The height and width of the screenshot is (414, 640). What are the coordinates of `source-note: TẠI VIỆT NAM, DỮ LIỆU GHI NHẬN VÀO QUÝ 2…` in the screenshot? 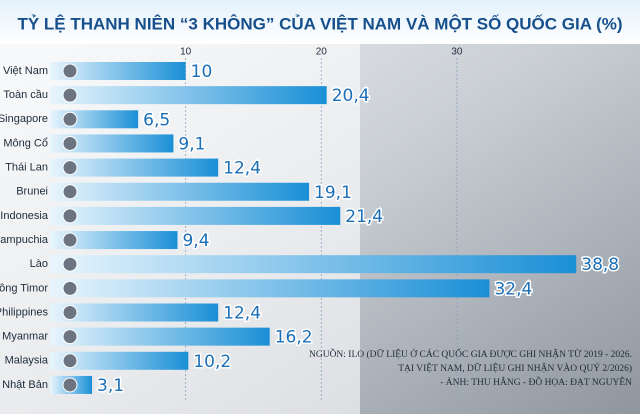 It's located at (515, 368).